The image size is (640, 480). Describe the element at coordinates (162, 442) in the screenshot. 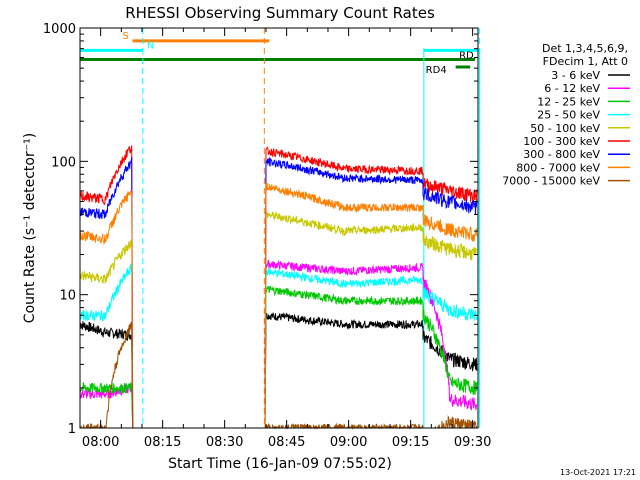

I see `x-tick-label-1: 08:15` at that location.